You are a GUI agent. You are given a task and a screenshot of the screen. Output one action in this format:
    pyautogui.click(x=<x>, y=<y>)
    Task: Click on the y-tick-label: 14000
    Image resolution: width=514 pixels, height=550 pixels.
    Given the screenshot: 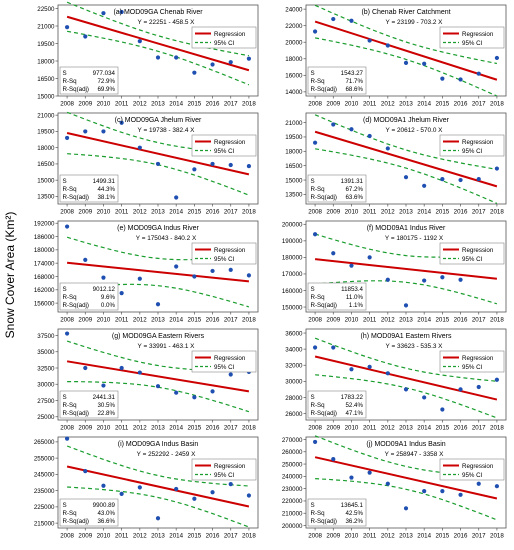 What is the action you would take?
    pyautogui.click(x=294, y=92)
    